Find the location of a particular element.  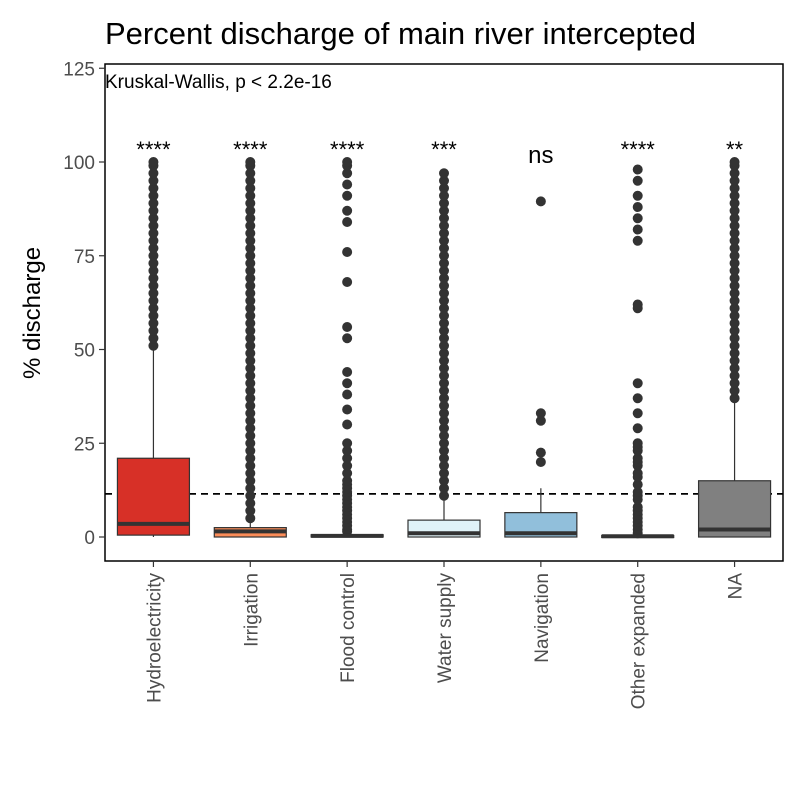

significance-label: *** is located at coordinates (444, 149).